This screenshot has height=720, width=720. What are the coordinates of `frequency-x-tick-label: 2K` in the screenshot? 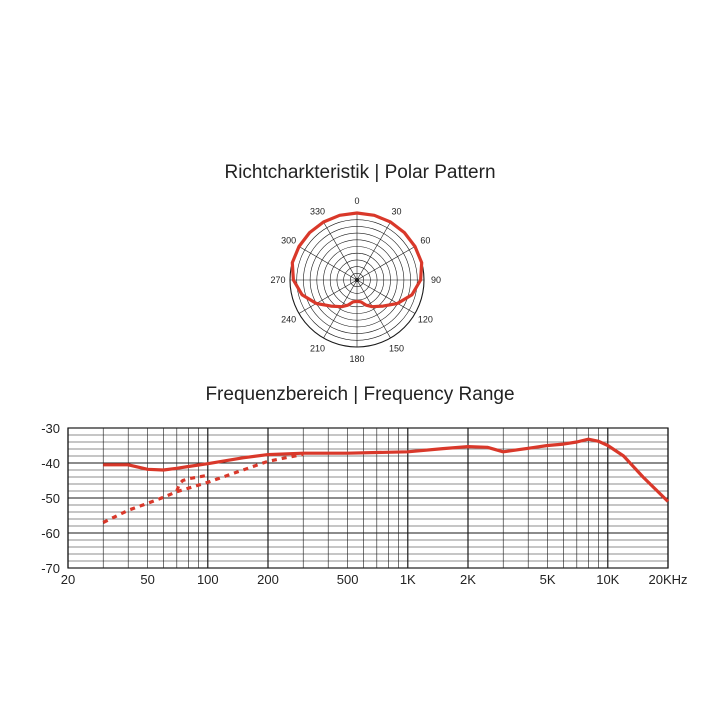 It's located at (468, 579).